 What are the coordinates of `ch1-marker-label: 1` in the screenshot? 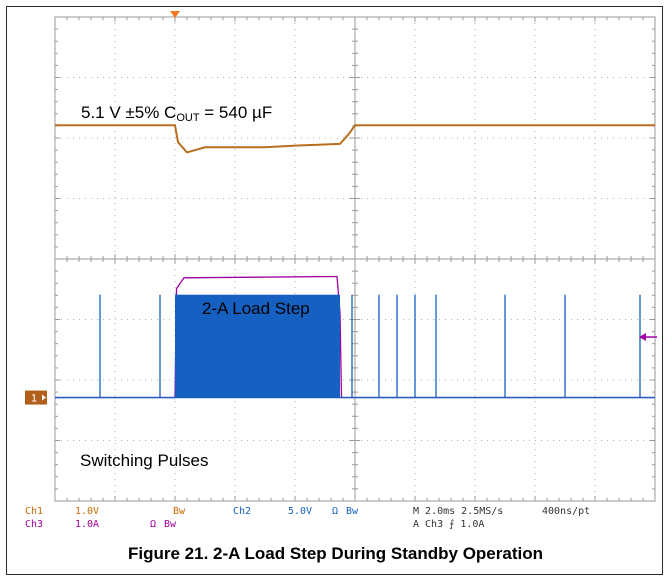 It's located at (34, 399).